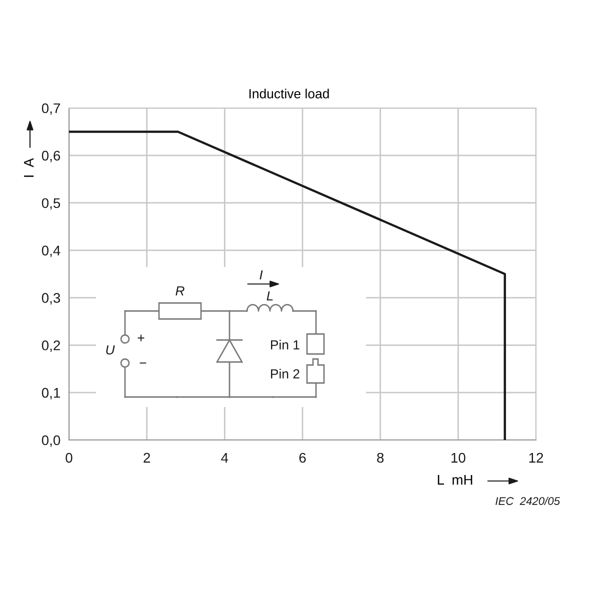 Image resolution: width=600 pixels, height=600 pixels. Describe the element at coordinates (528, 500) in the screenshot. I see `text: IEC 2420/05` at that location.